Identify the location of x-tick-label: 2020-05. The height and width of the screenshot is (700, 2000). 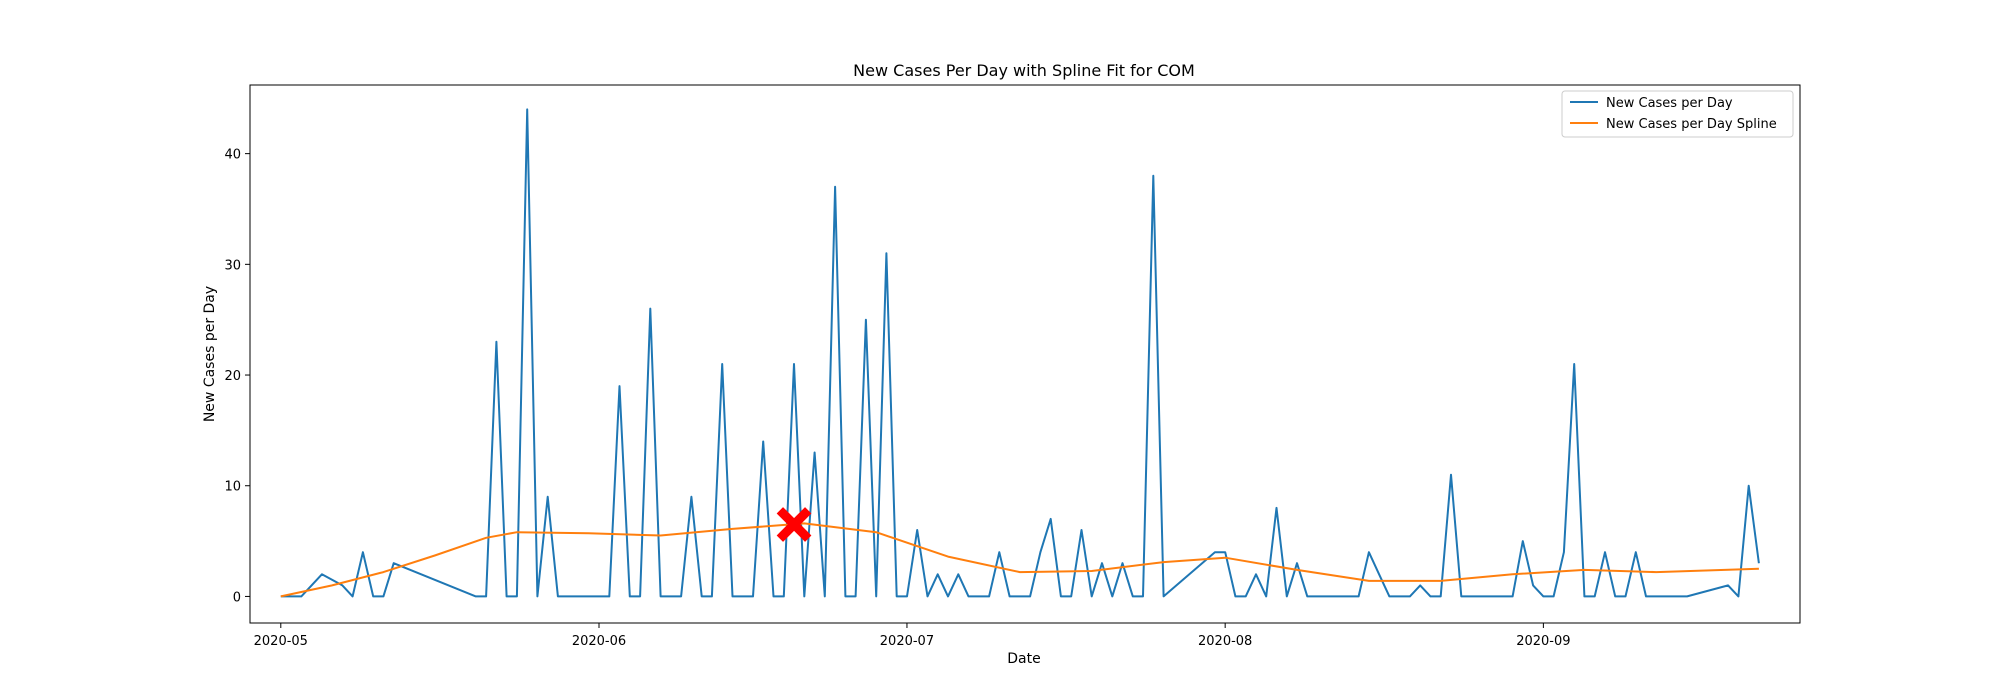
(281, 641).